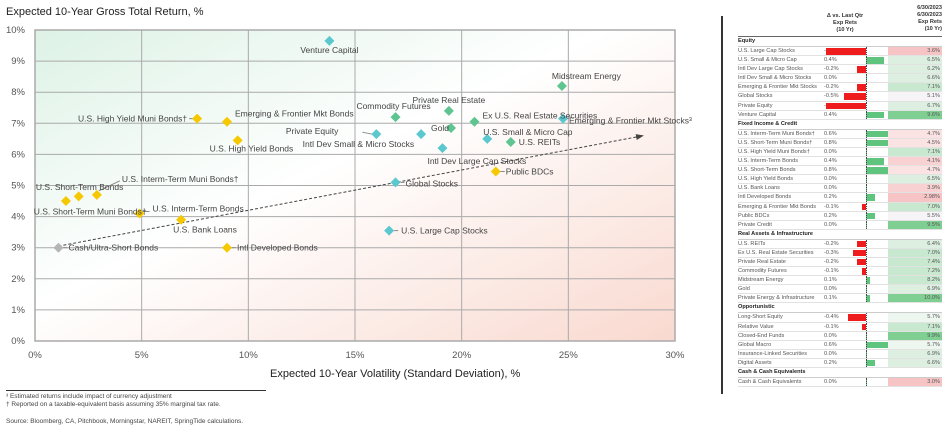 Image resolution: width=946 pixels, height=433 pixels. What do you see at coordinates (915, 161) in the screenshot?
I see `expected-return-value: 4.1%` at bounding box center [915, 161].